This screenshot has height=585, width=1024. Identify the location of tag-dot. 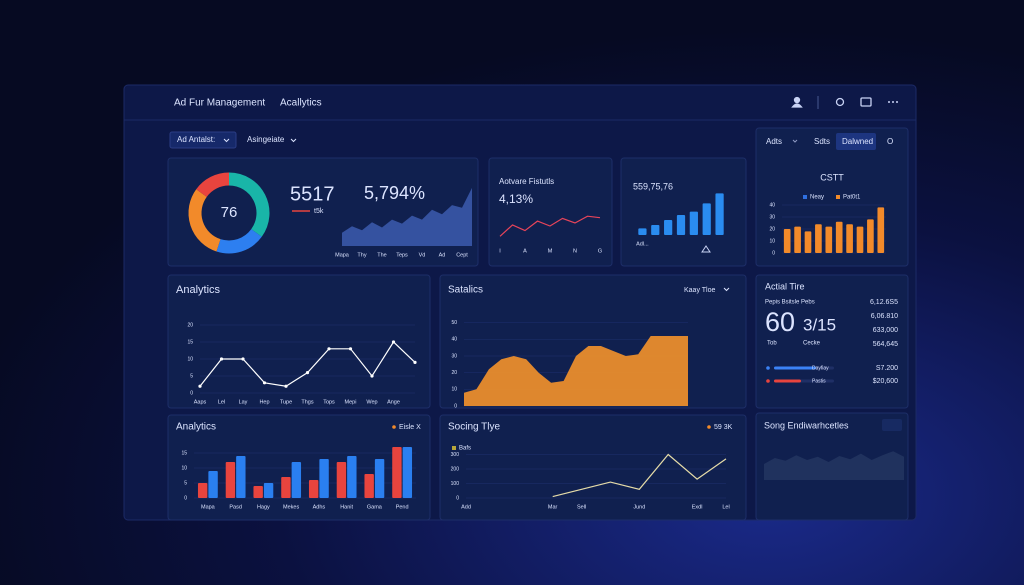
(394, 427).